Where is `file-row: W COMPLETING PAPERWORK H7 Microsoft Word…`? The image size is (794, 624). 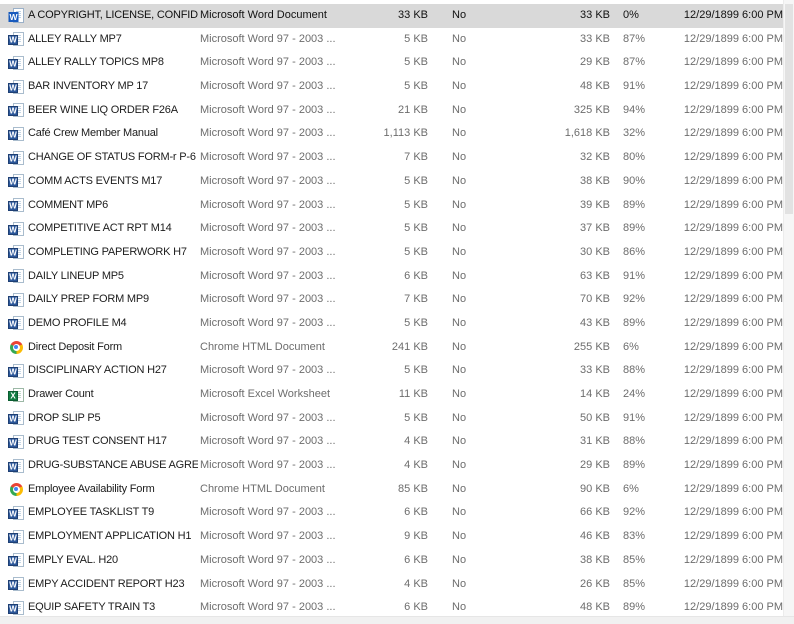 file-row: W COMPLETING PAPERWORK H7 Microsoft Word… is located at coordinates (391, 252).